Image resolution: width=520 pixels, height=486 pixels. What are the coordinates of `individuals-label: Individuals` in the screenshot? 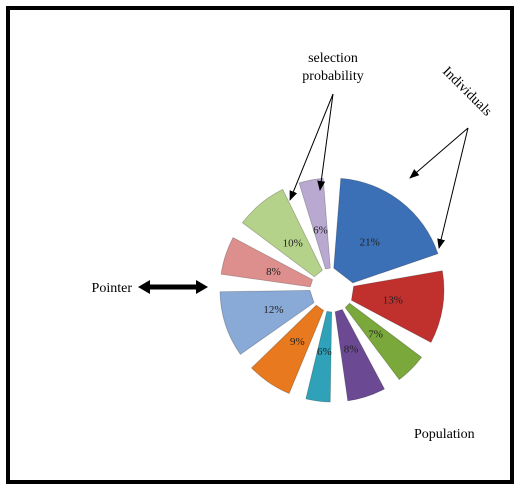 It's located at (466, 91).